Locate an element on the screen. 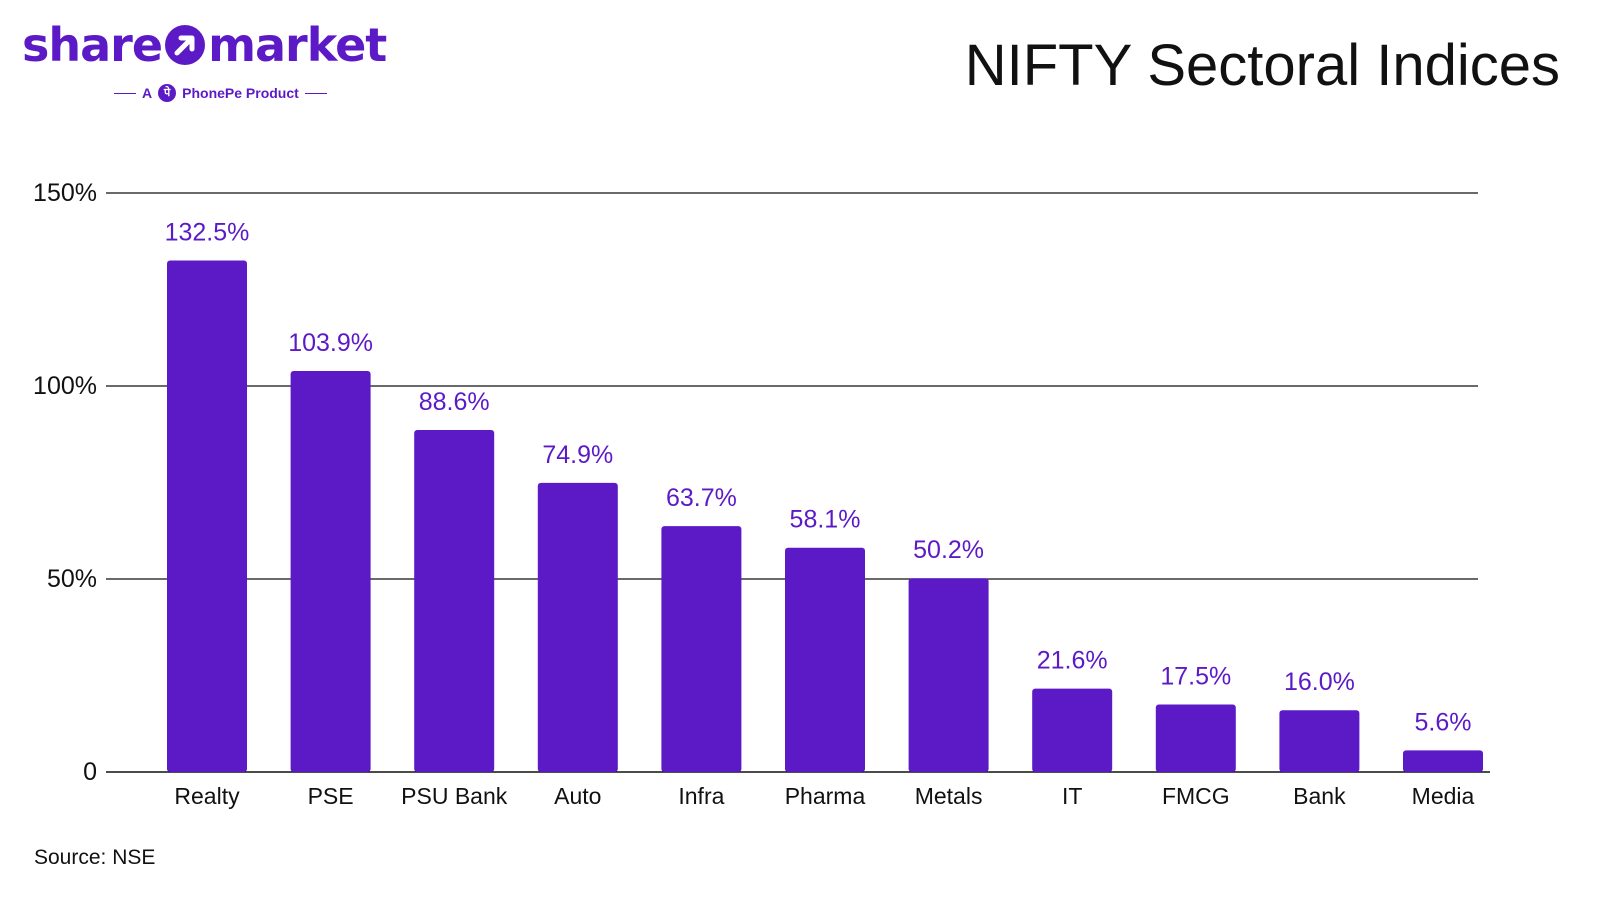  phonepe-icon: पे is located at coordinates (167, 93).